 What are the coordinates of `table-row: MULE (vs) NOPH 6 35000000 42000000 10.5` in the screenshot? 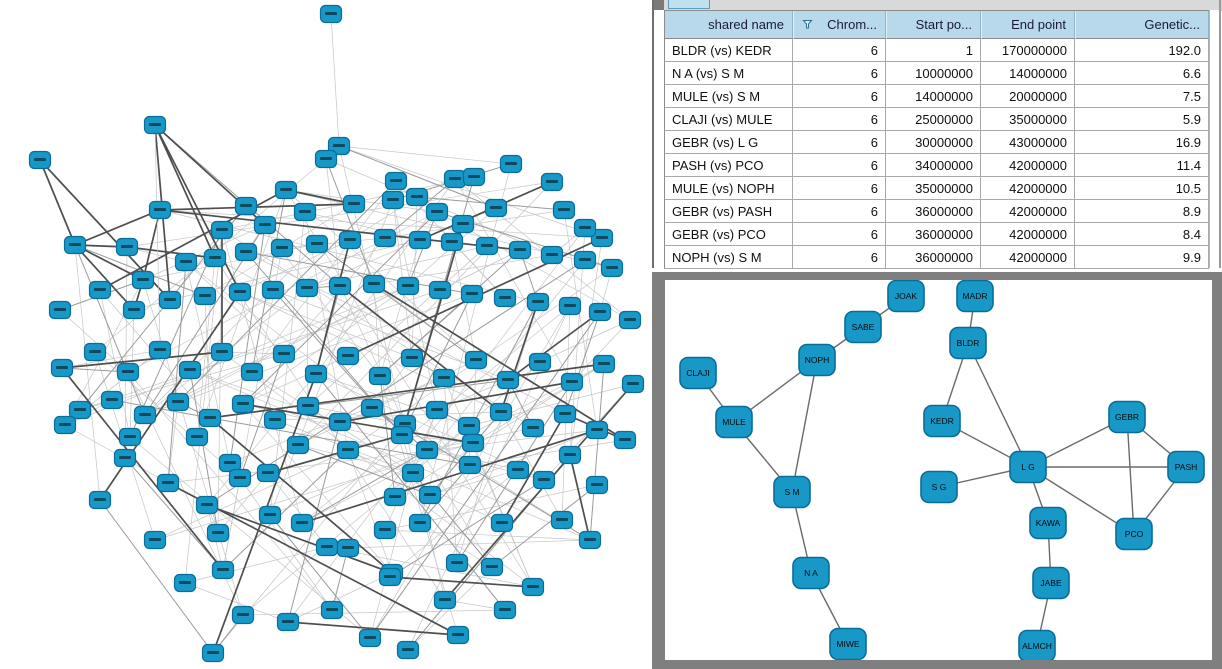 It's located at (936, 188).